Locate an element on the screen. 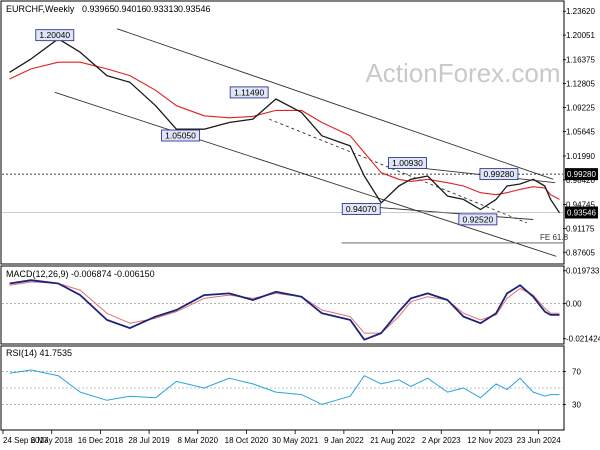  price-axis-label: 1.09225 is located at coordinates (580, 108).